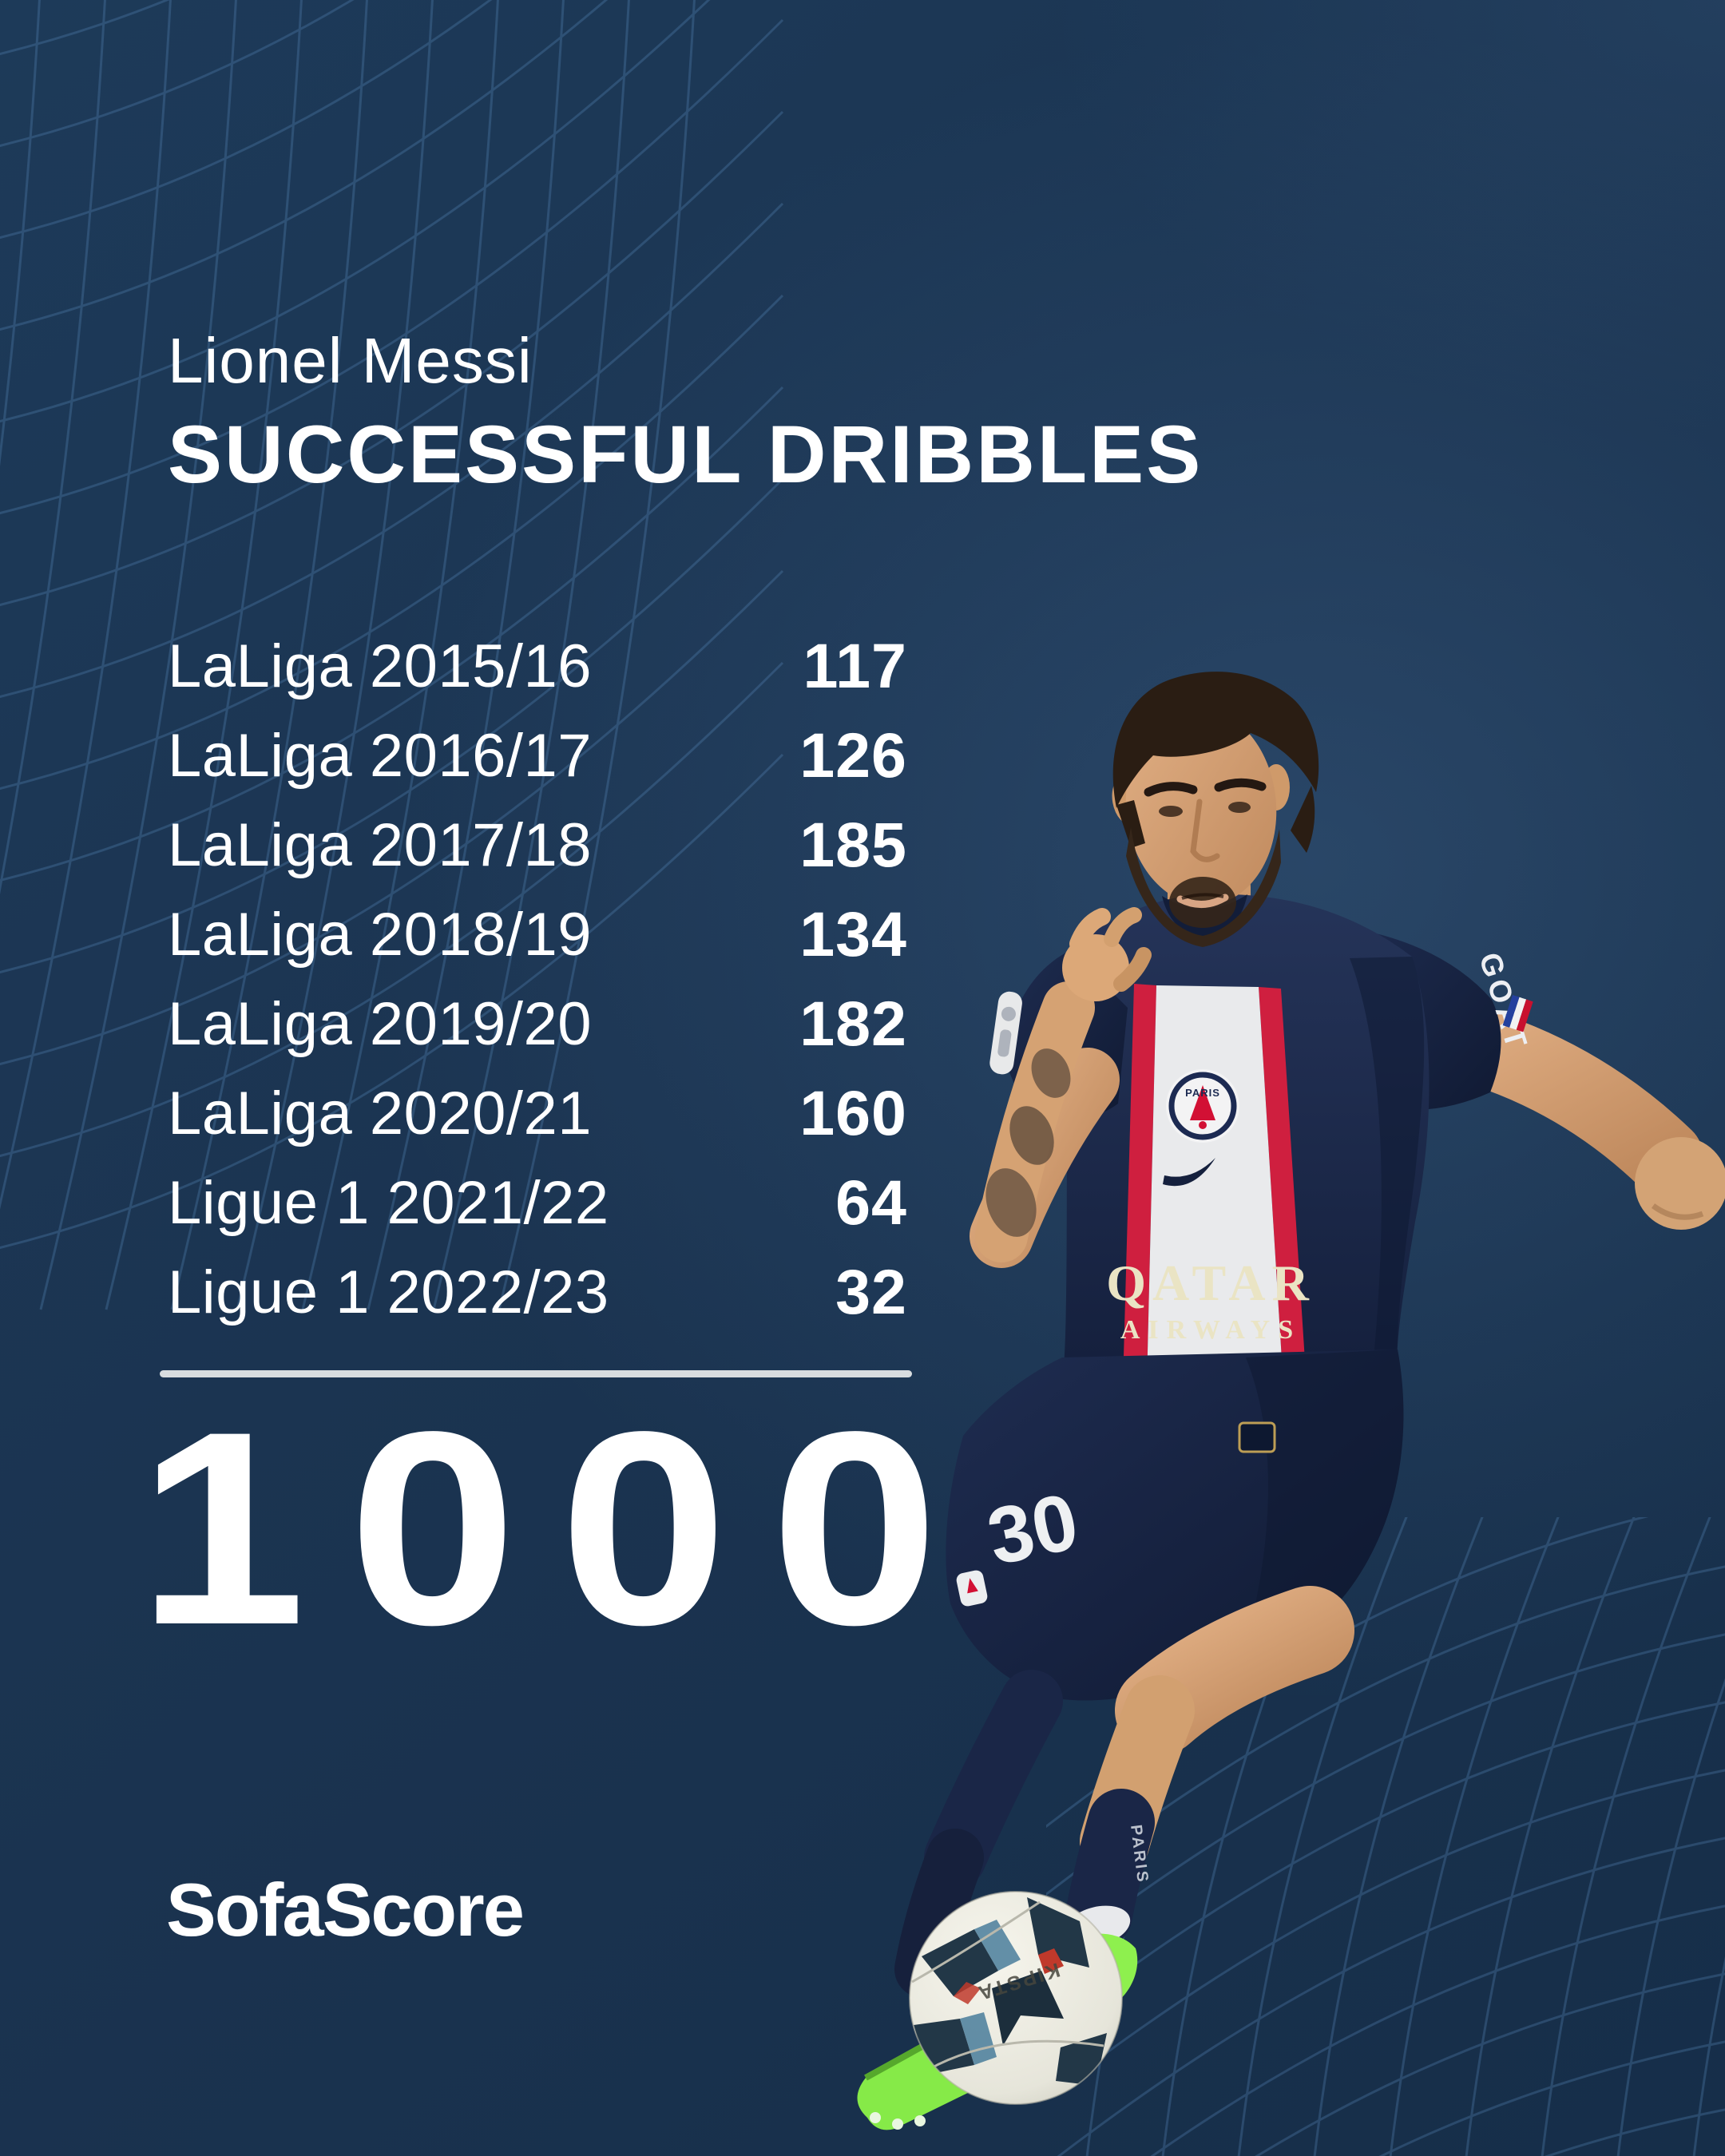  I want to click on season-label: LaLiga 2020/21, so click(381, 1113).